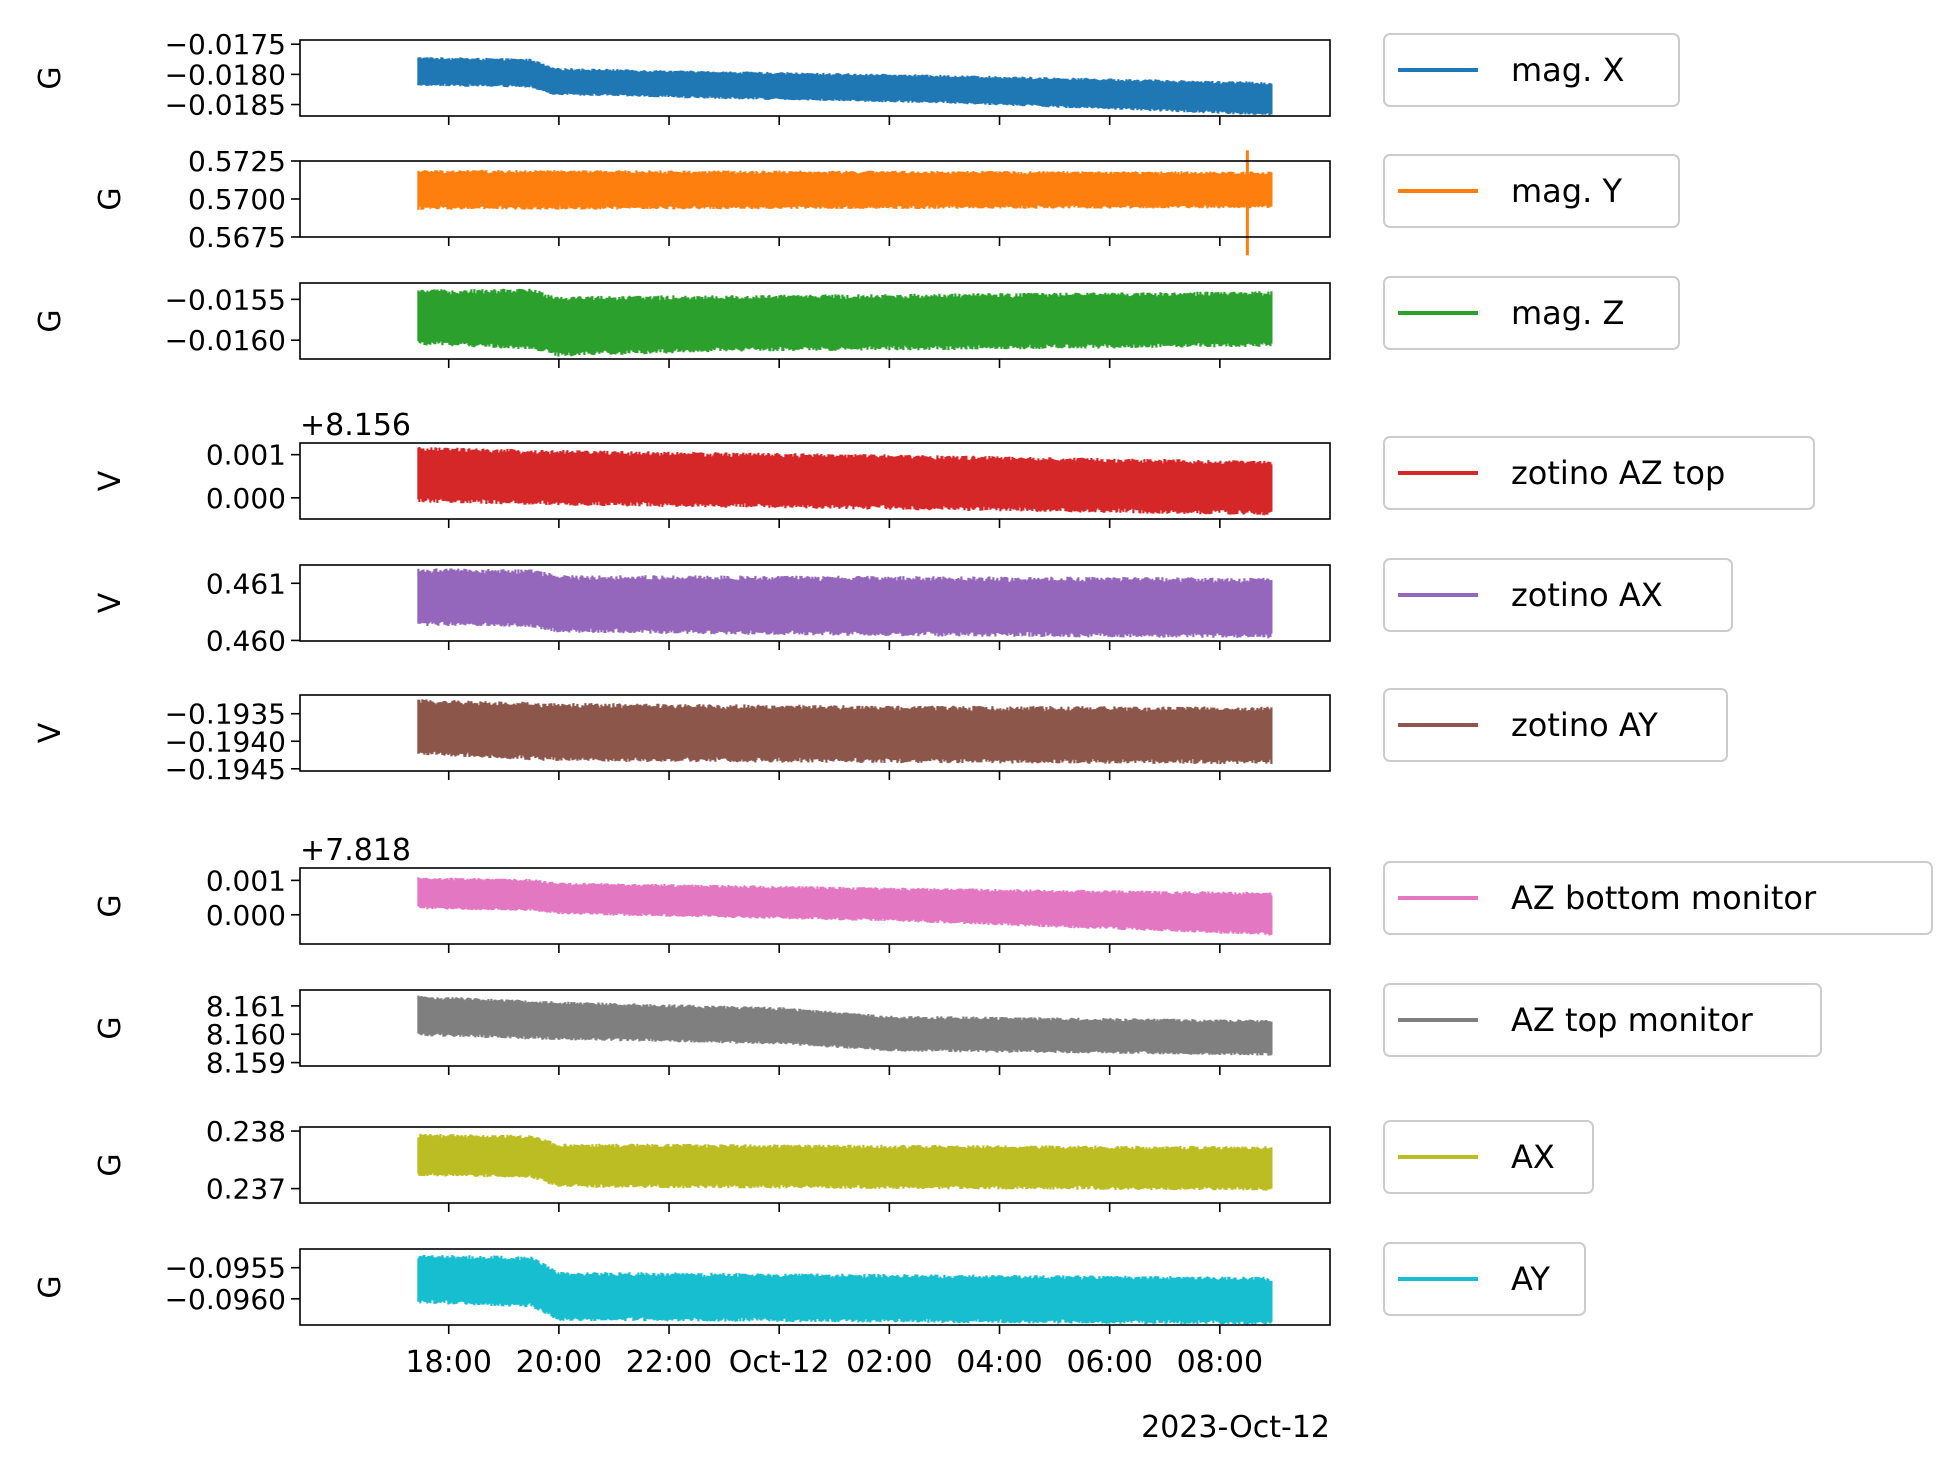 This screenshot has width=1956, height=1475. I want to click on legend-5: zotino AY, so click(1555, 725).